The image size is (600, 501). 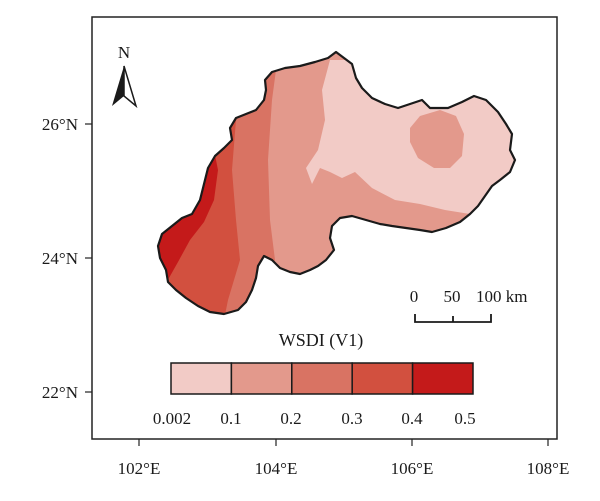 What do you see at coordinates (290, 418) in the screenshot?
I see `legend-break-label: 0.2` at bounding box center [290, 418].